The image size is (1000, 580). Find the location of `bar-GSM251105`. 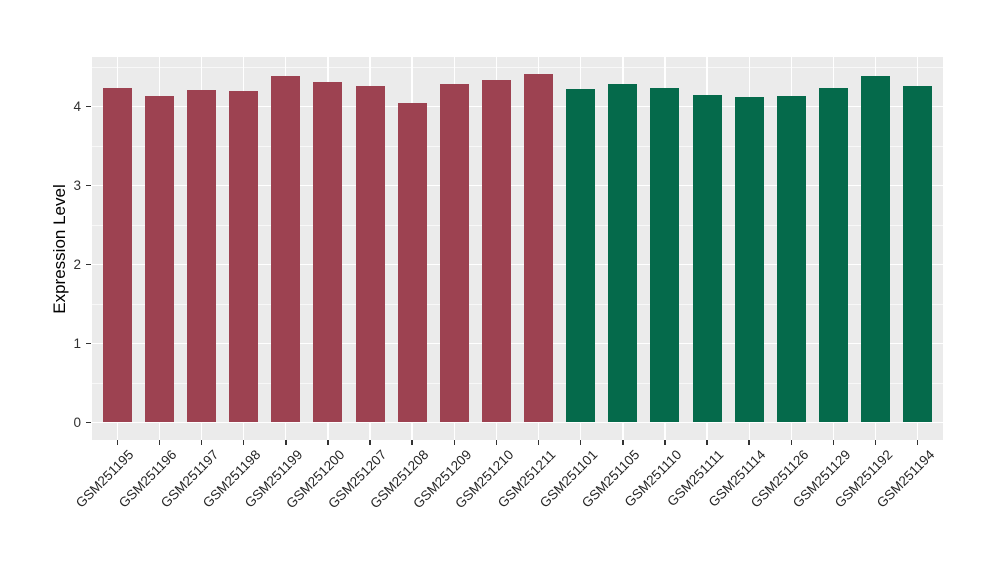

bar-GSM251105 is located at coordinates (623, 253).